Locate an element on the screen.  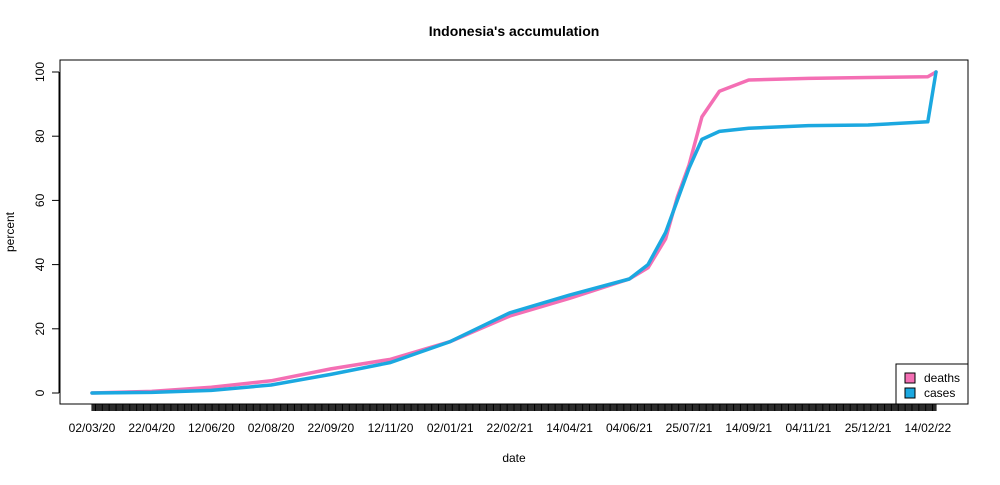
y-axis-label: percent is located at coordinates (10, 231).